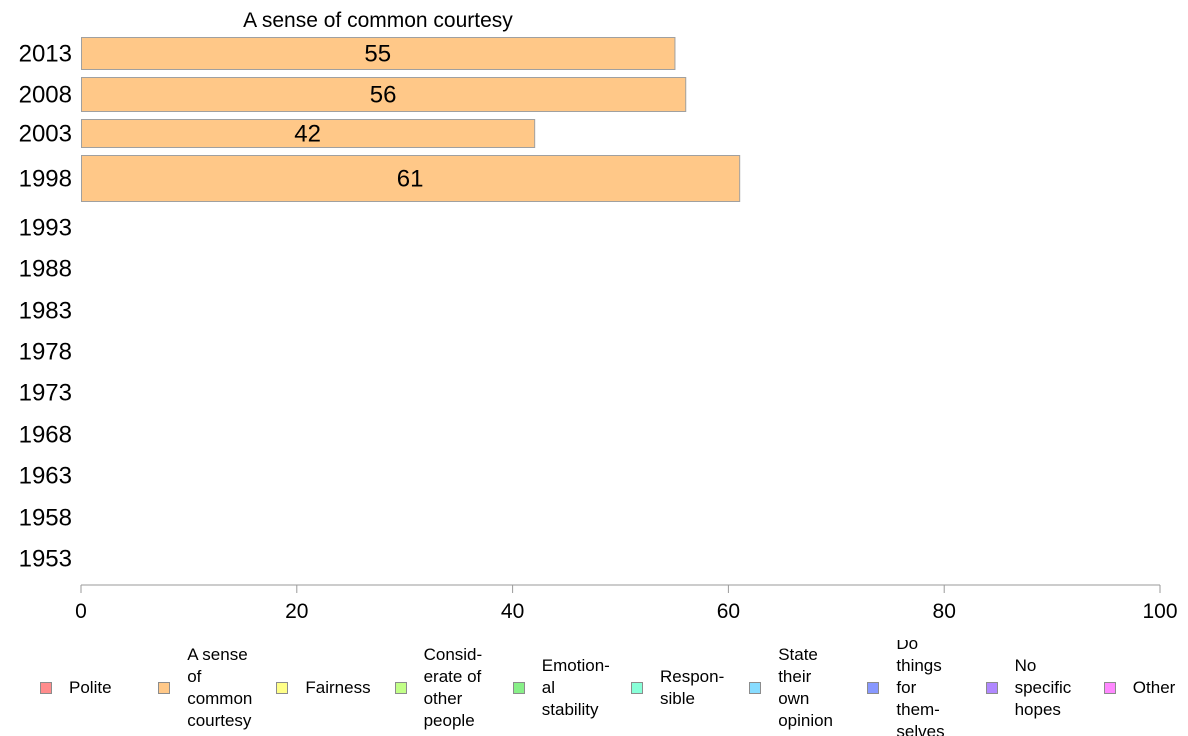 The width and height of the screenshot is (1188, 736). I want to click on x-tick-label: 80, so click(944, 611).